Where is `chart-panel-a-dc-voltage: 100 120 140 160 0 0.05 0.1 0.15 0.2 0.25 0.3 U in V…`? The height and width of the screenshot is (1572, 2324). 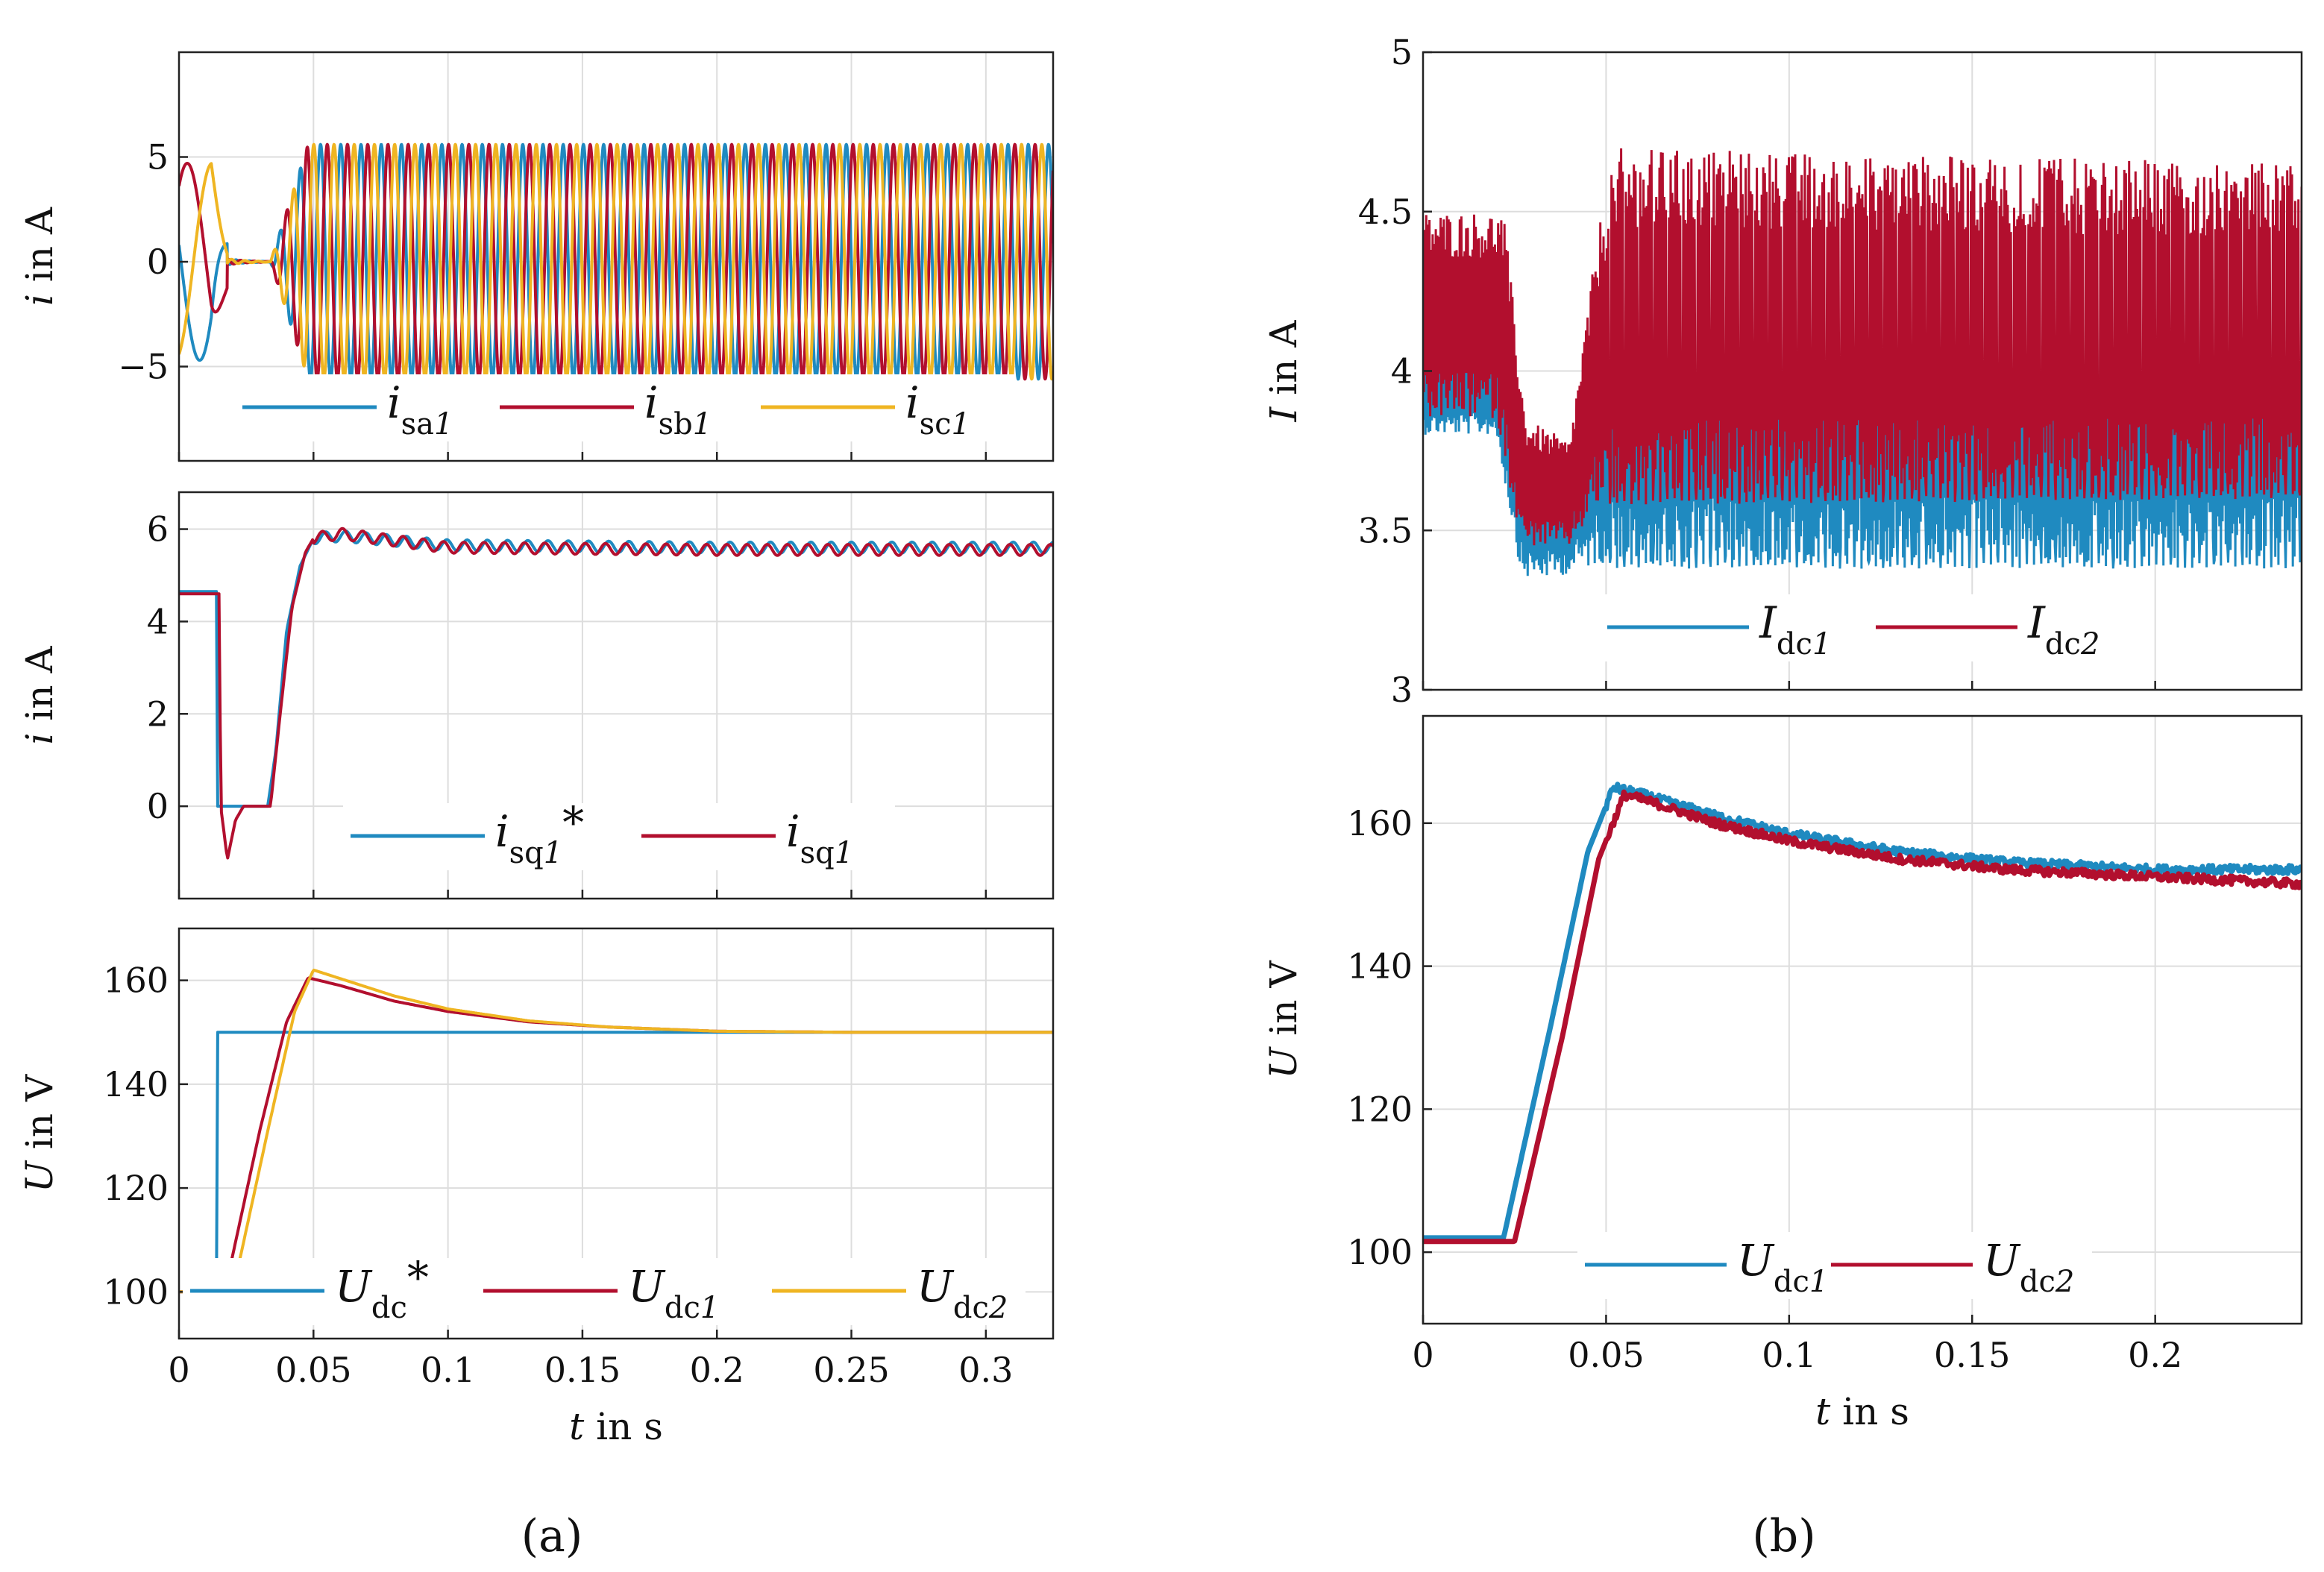 chart-panel-a-dc-voltage: 100 120 140 160 0 0.05 0.1 0.15 0.2 0.25 0.3 U in V… is located at coordinates (536, 1187).